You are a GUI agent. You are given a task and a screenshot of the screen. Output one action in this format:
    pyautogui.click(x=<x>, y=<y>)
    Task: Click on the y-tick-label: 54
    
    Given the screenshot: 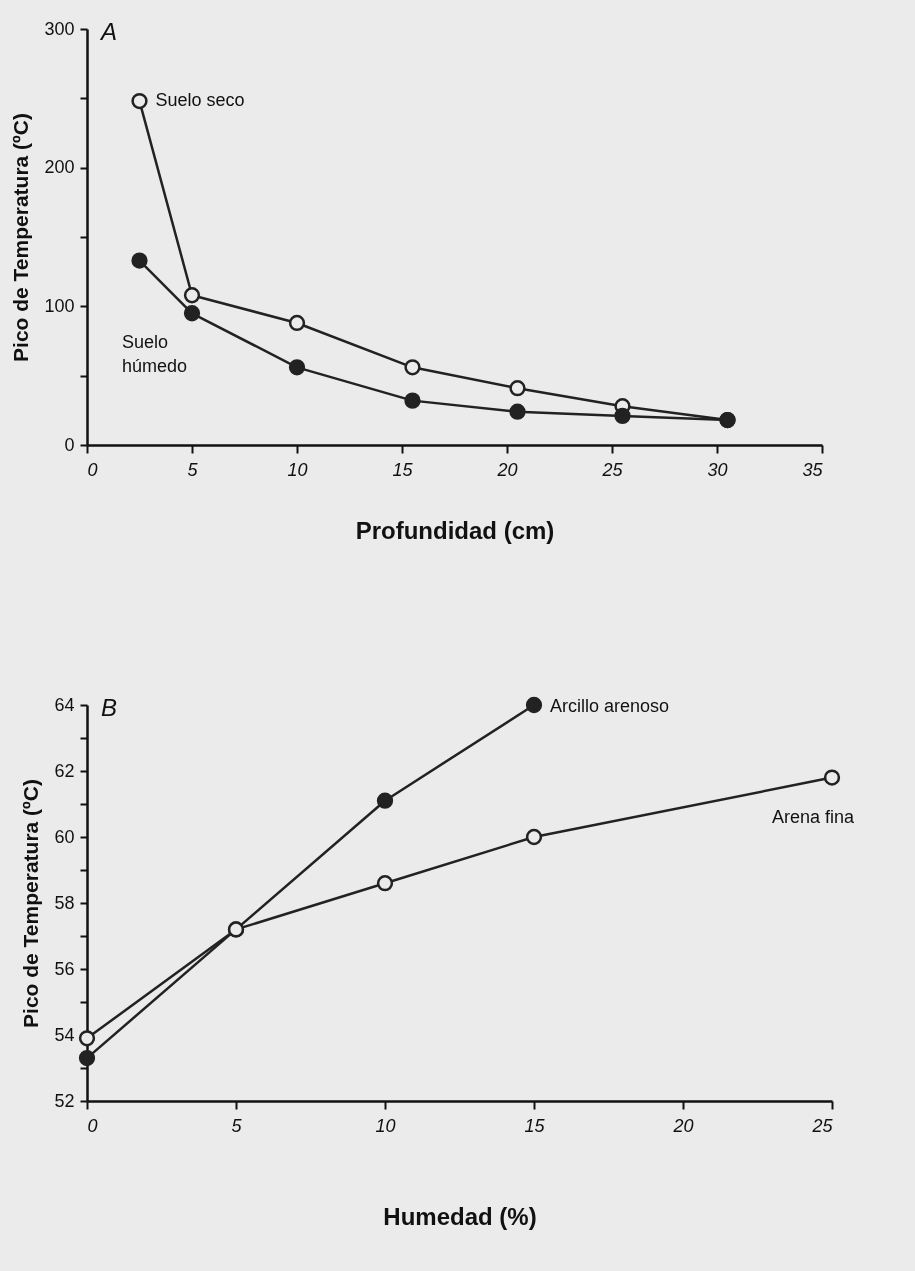 What is the action you would take?
    pyautogui.click(x=64, y=1034)
    